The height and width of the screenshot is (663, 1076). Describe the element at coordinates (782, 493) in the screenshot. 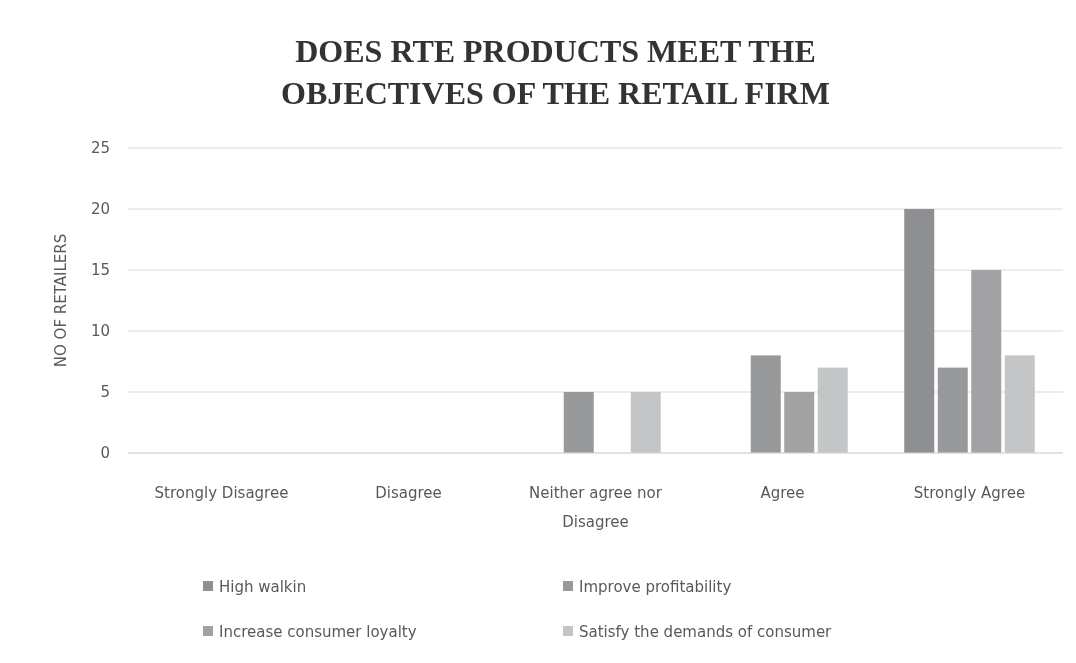

I see `x-tick-label: Agree` at that location.